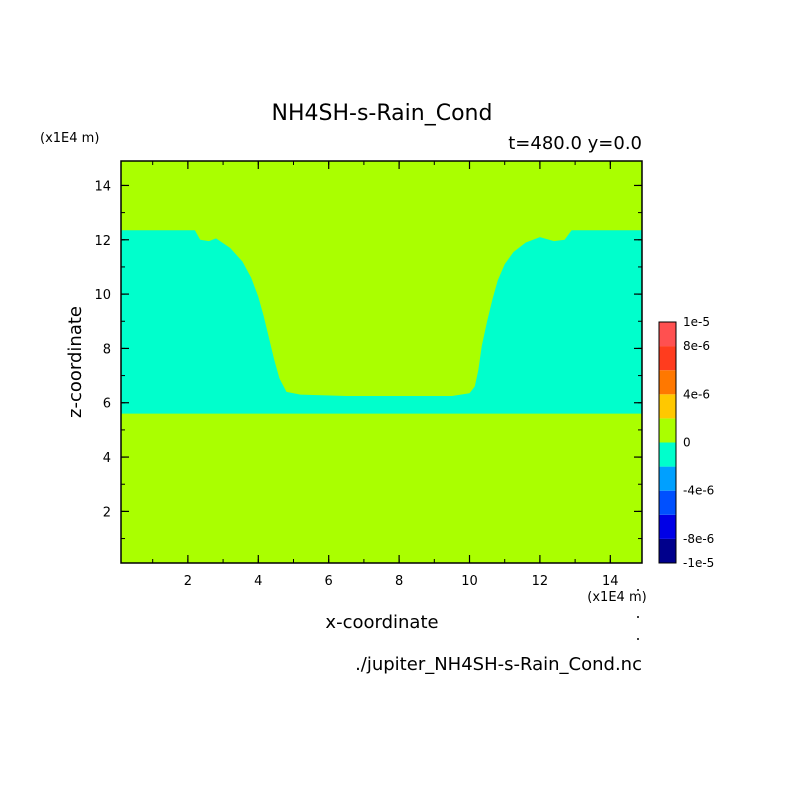 The image size is (804, 804). Describe the element at coordinates (102, 295) in the screenshot. I see `y-tick-label: 10` at that location.